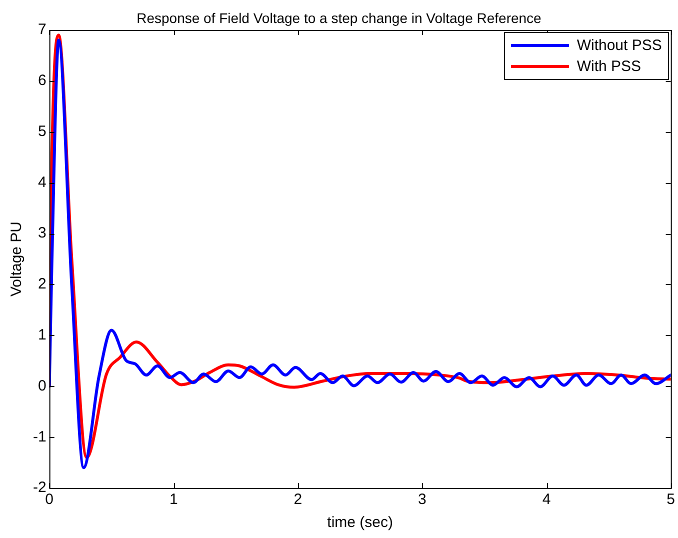 Image resolution: width=678 pixels, height=538 pixels. Describe the element at coordinates (298, 499) in the screenshot. I see `x-tick-label: 2` at that location.